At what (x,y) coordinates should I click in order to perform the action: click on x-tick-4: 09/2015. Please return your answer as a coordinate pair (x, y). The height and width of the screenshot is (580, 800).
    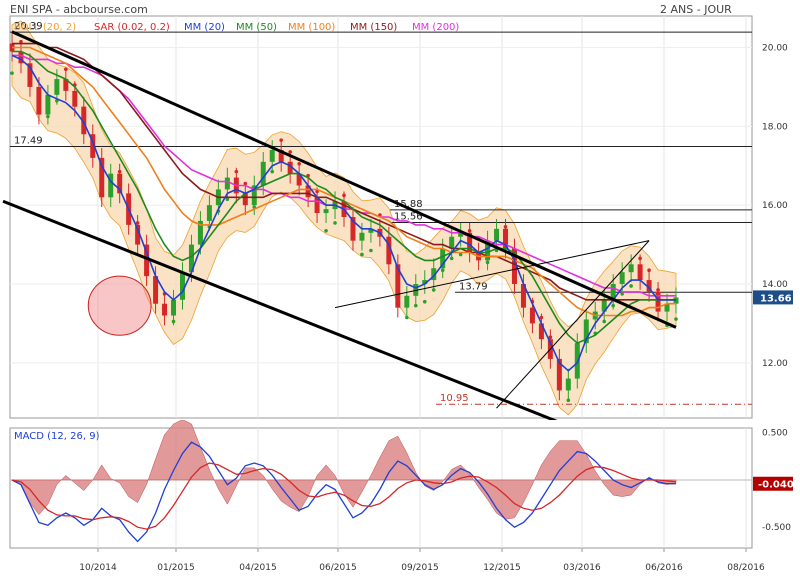
    Looking at the image, I should click on (419, 568).